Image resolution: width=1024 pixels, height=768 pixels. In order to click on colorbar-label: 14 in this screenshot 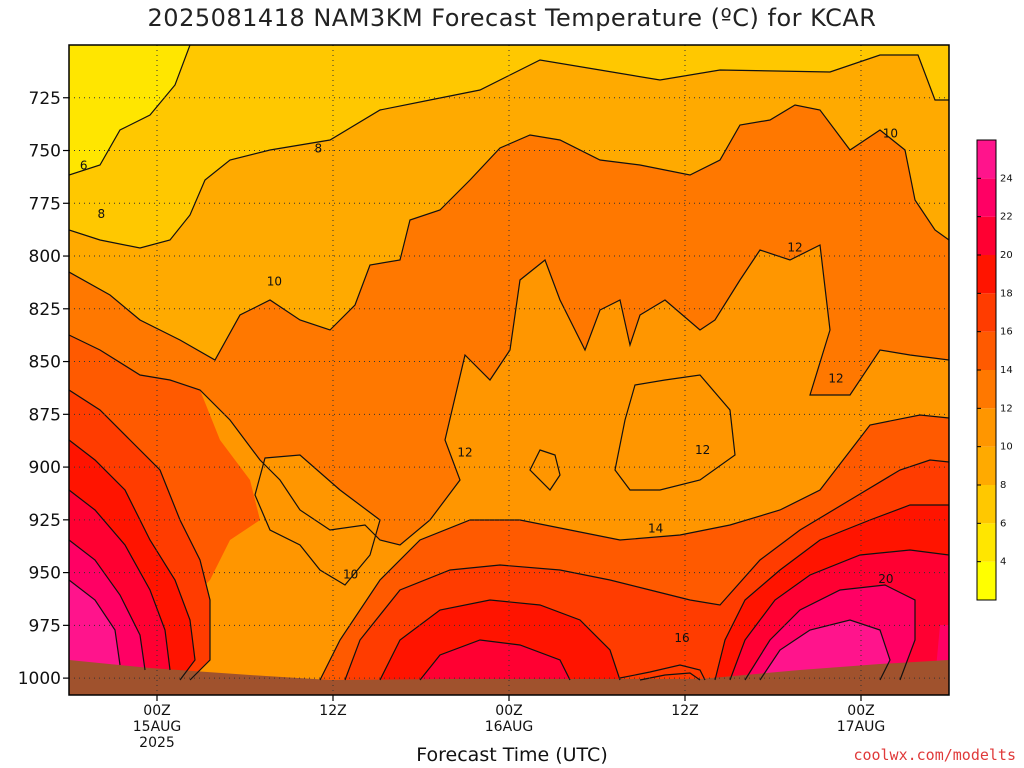, I will do `click(1006, 370)`.